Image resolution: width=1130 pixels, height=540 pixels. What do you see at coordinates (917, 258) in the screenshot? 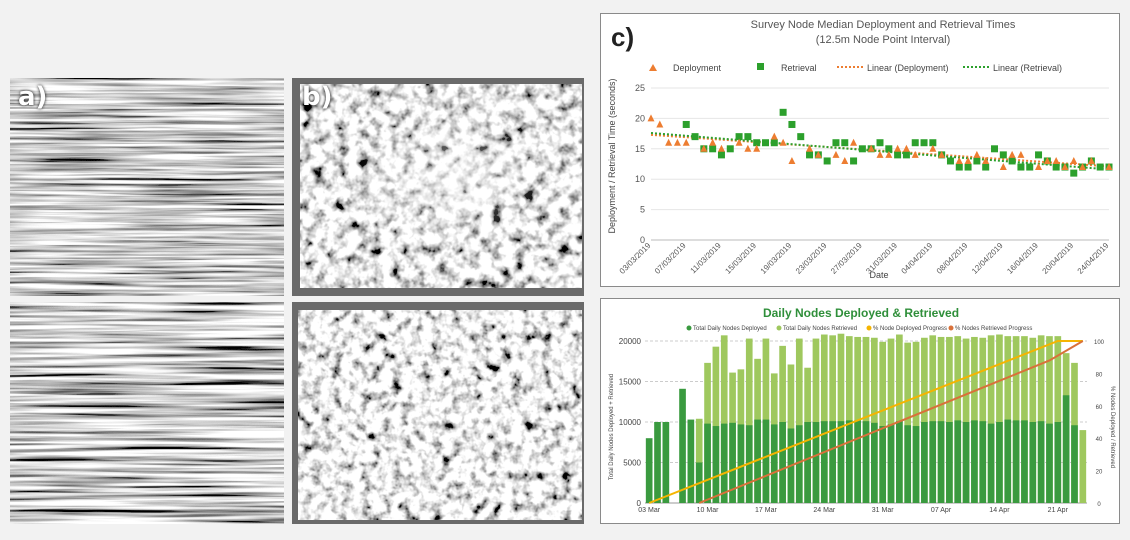
I see `scatter-x-tick-label: 04/04/2019` at bounding box center [917, 258].